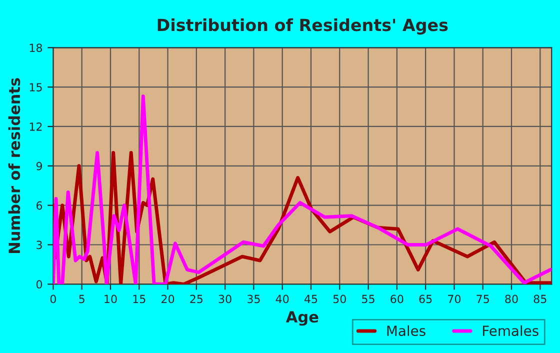  I want to click on x-tick-label: 5, so click(81, 299).